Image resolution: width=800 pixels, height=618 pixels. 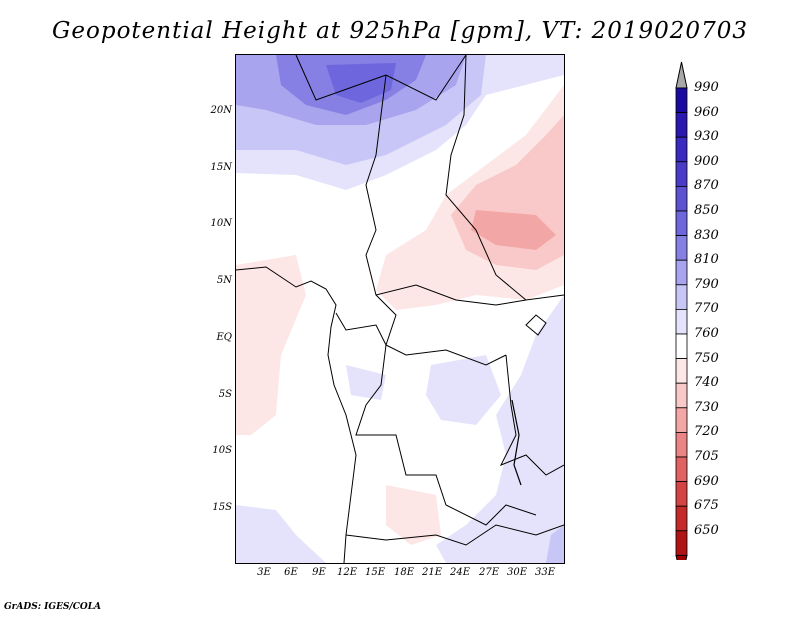 I want to click on lon-label-15e: 15E, so click(x=375, y=572).